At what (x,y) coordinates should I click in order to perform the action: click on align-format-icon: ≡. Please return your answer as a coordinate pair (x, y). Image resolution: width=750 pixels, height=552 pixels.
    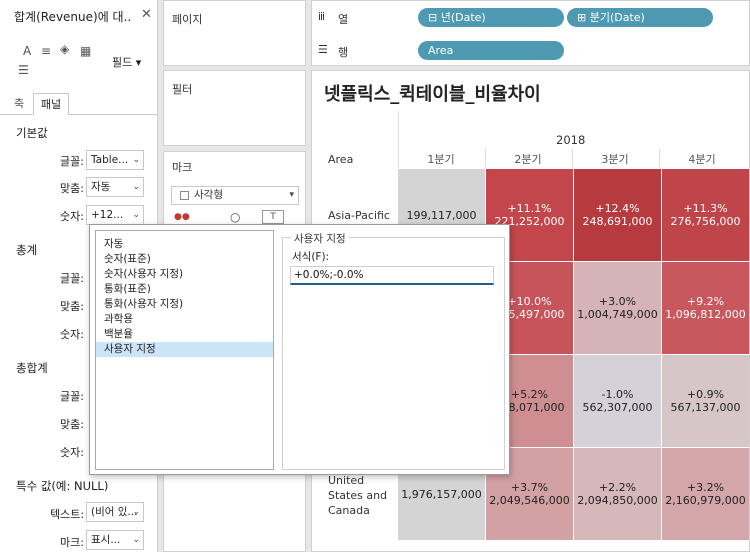
    Looking at the image, I should click on (46, 51).